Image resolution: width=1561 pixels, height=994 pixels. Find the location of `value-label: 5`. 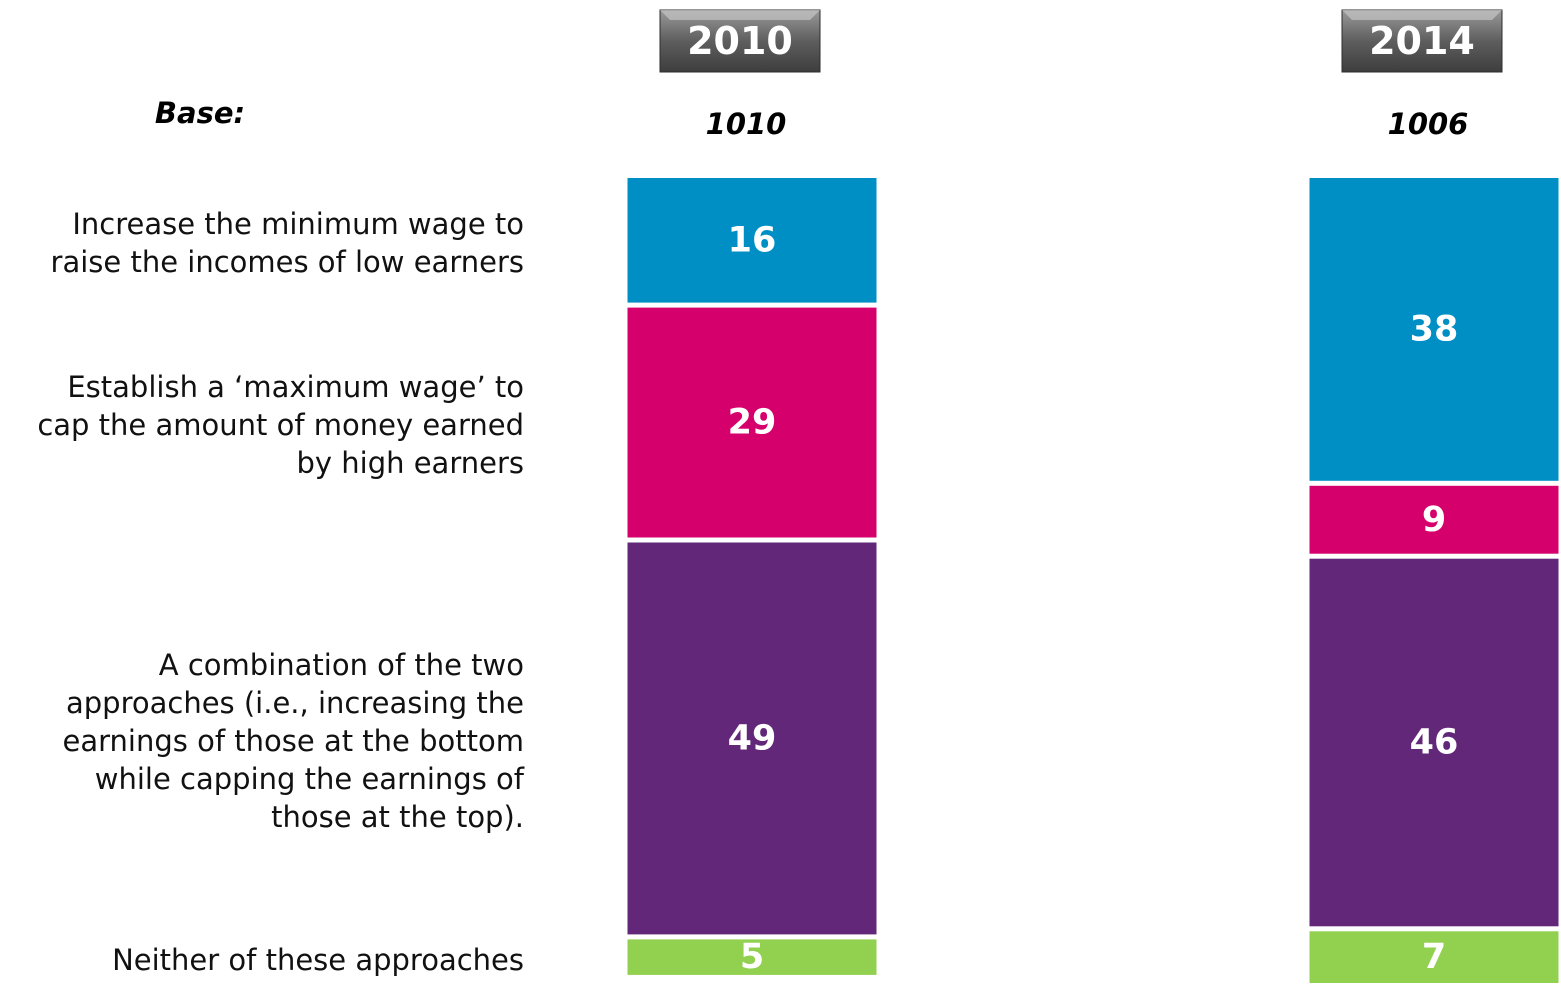

value-label: 5 is located at coordinates (752, 957).